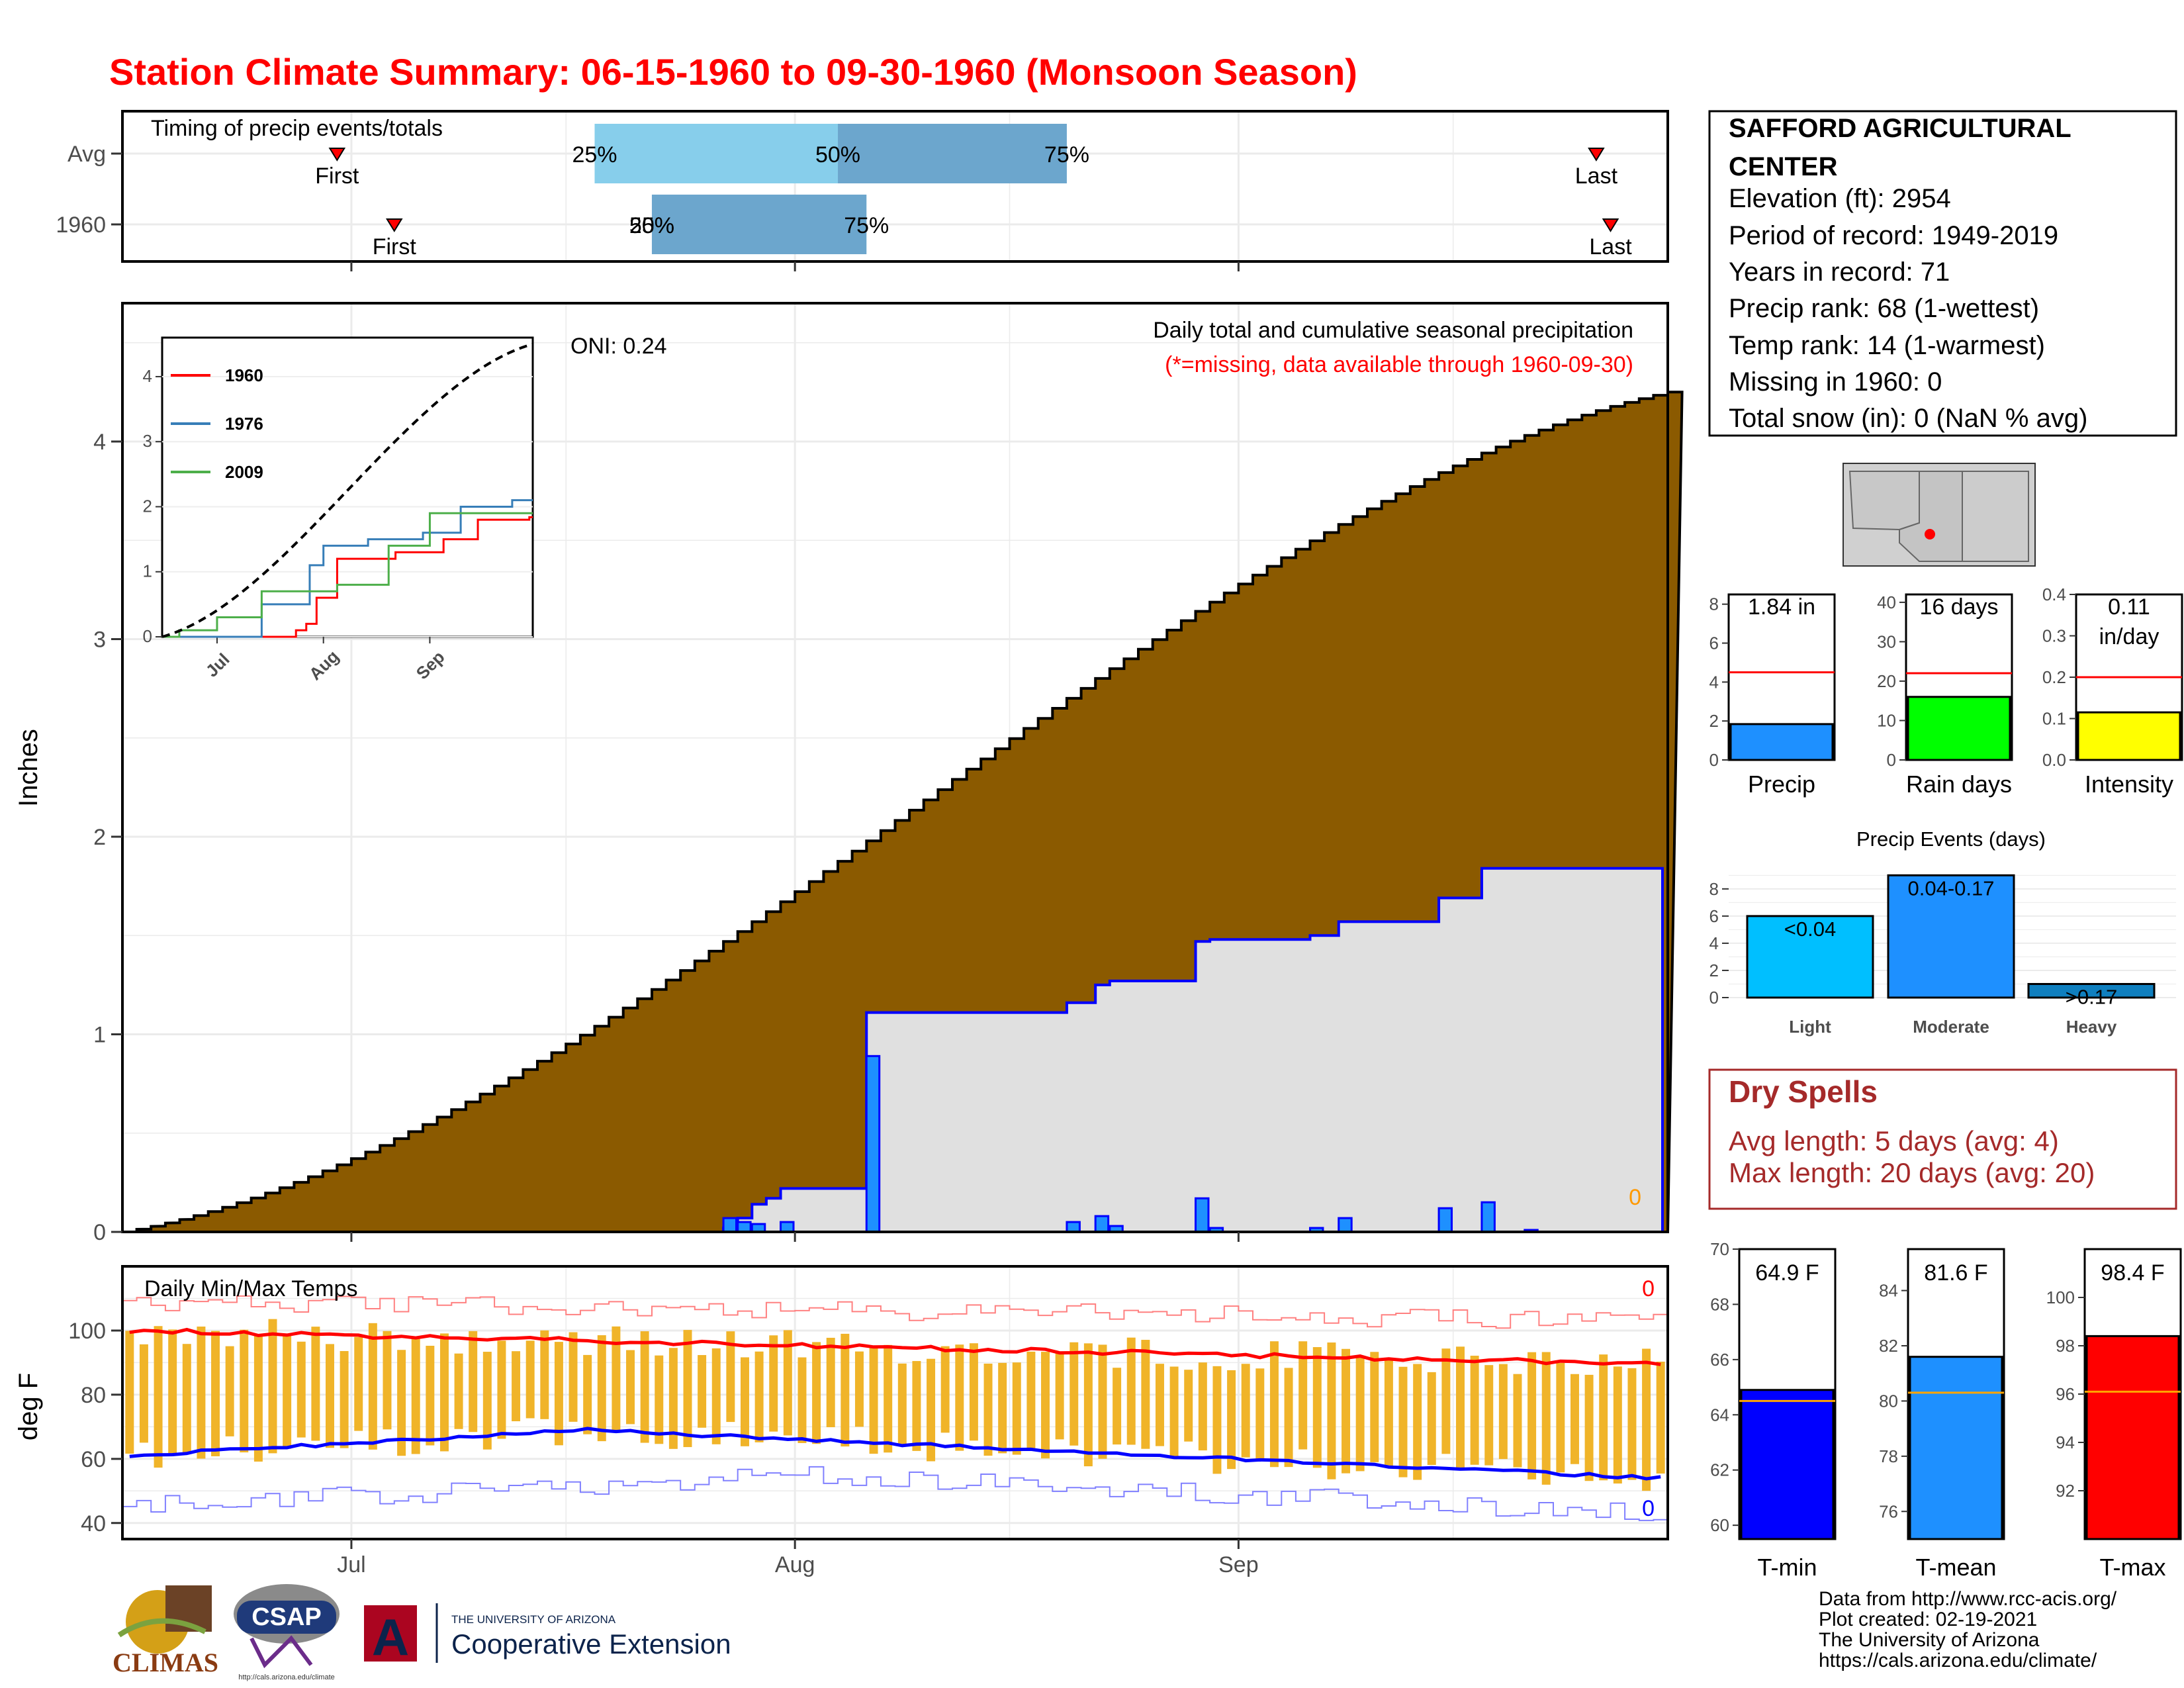 The width and height of the screenshot is (2184, 1688). Describe the element at coordinates (953, 153) in the screenshot. I see `timing-iqr-high` at that location.